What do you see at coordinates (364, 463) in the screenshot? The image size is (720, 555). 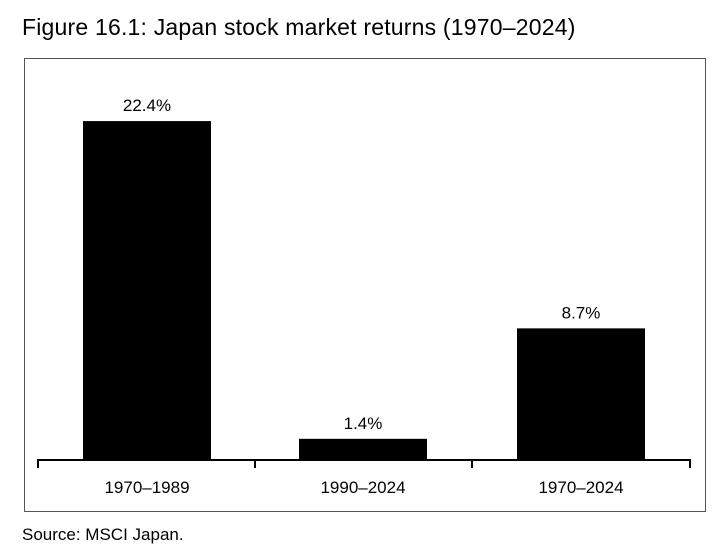 I see `x-axis` at bounding box center [364, 463].